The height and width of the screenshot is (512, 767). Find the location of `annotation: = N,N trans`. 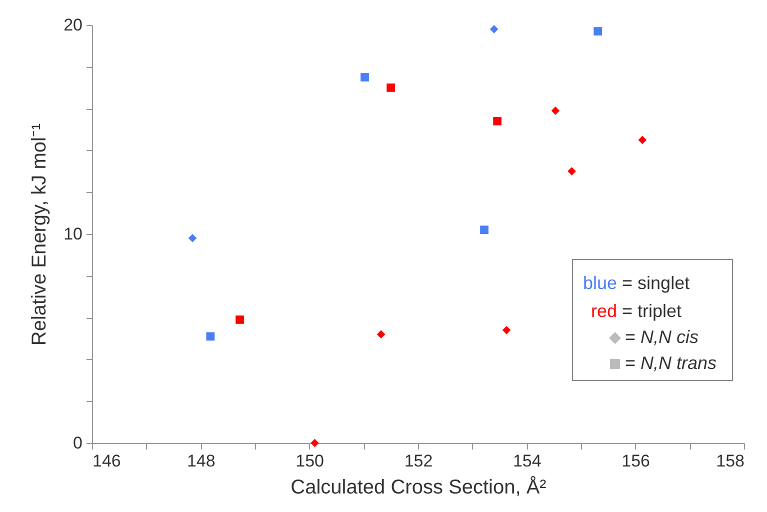

annotation: = N,N trans is located at coordinates (671, 363).